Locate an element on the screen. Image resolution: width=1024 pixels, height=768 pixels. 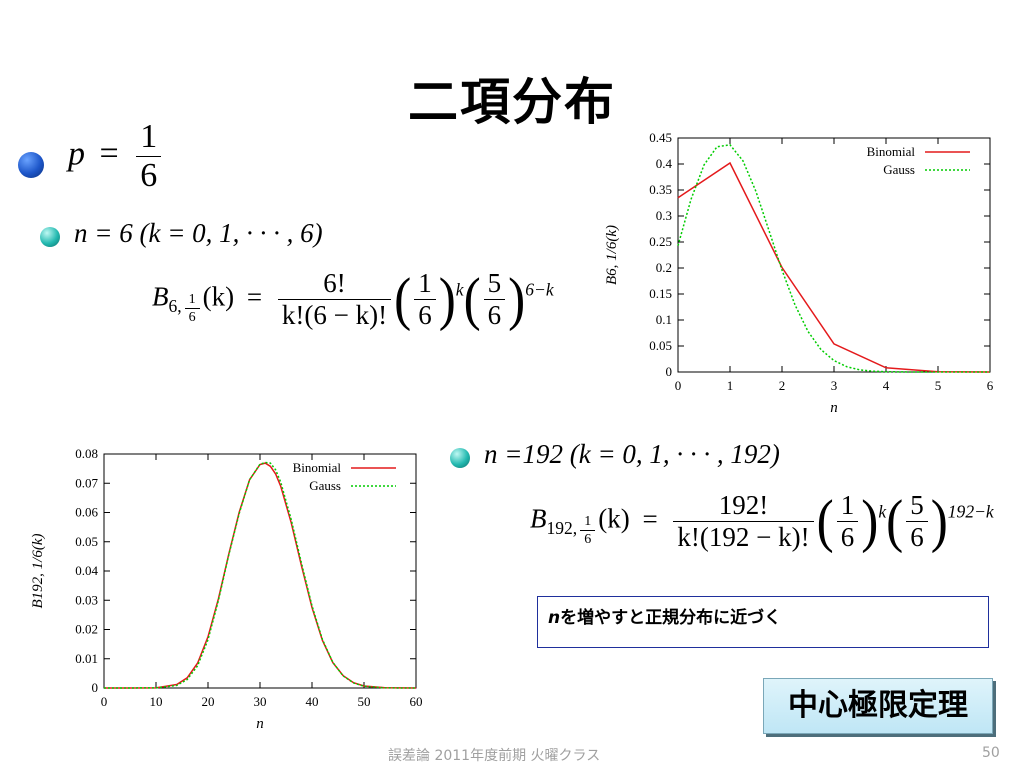
note-var: n is located at coordinates (554, 618).